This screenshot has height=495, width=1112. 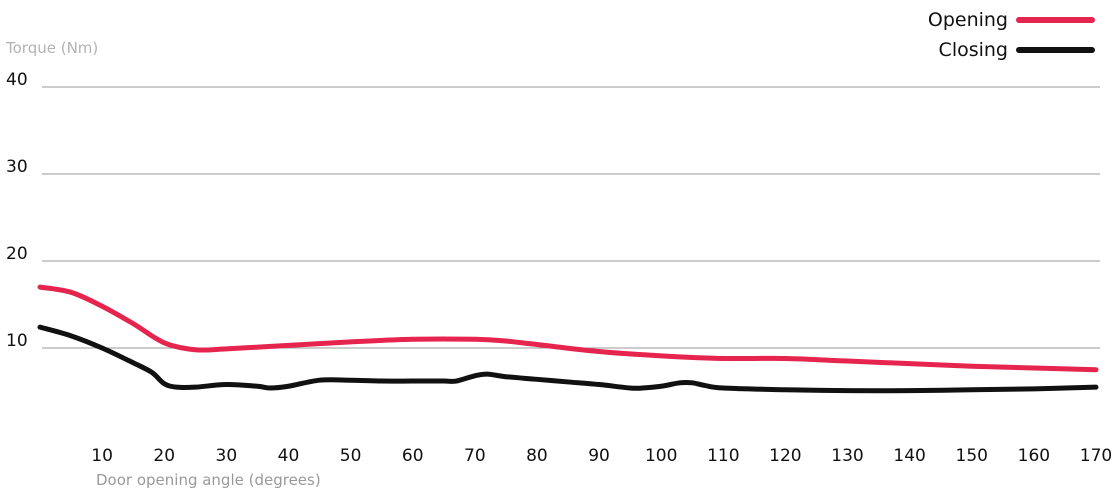 I want to click on x-tick-label: 70, so click(x=475, y=456).